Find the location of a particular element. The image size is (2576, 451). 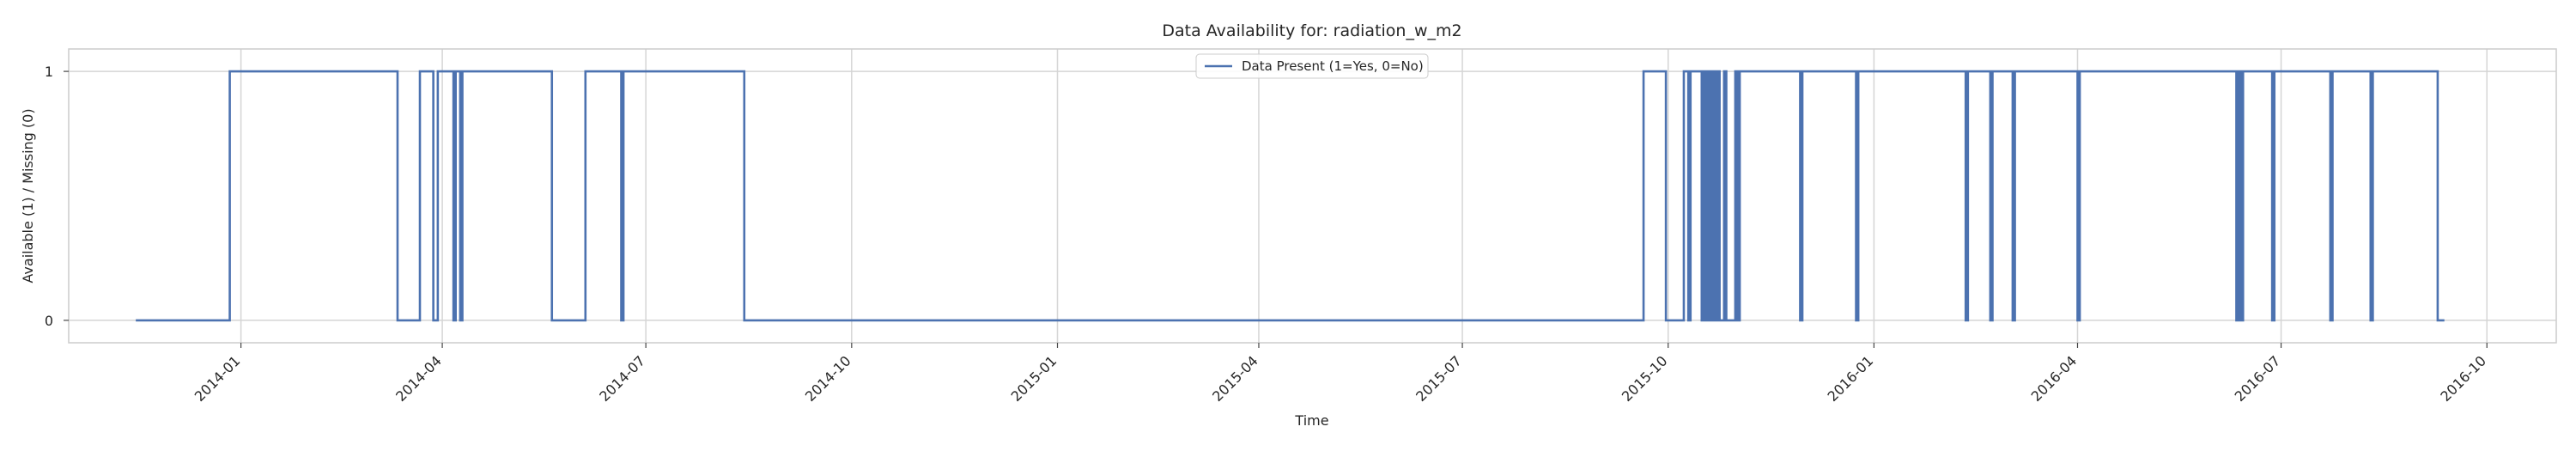

legend: Data Present (1=Yes, 0=No) is located at coordinates (1312, 66).